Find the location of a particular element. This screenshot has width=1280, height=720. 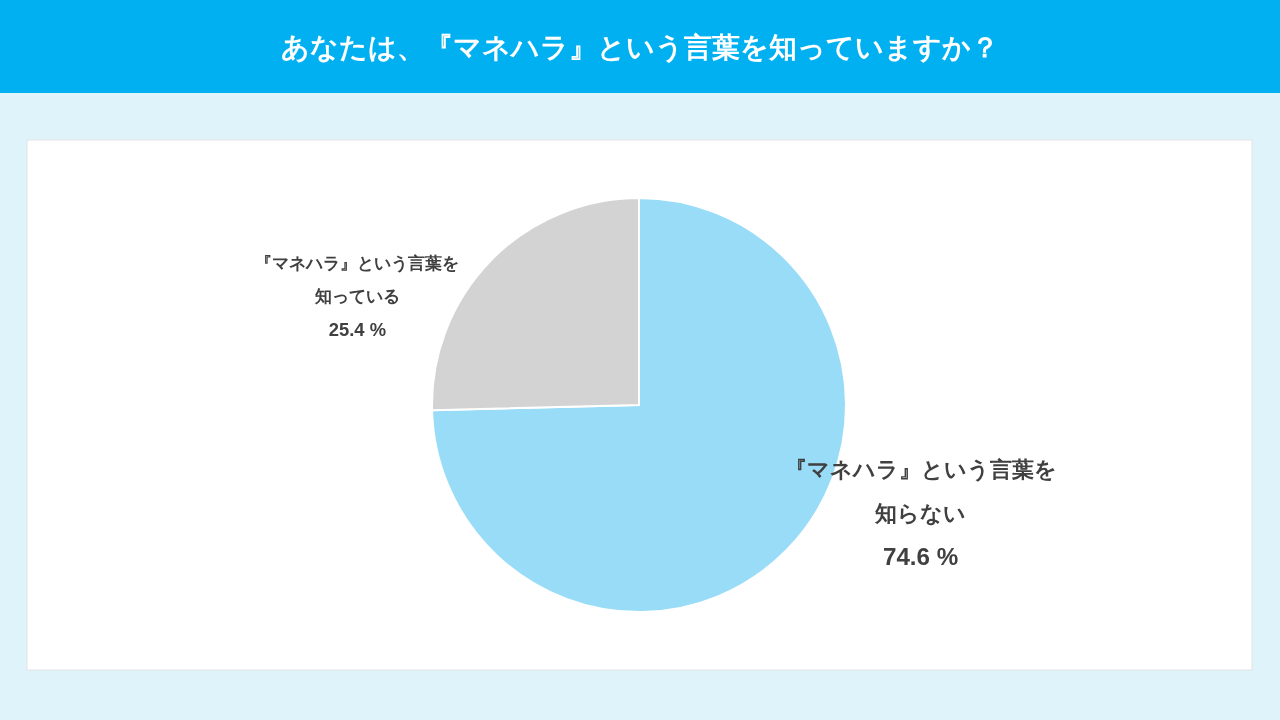

data-label: 25.4 % is located at coordinates (357, 329).